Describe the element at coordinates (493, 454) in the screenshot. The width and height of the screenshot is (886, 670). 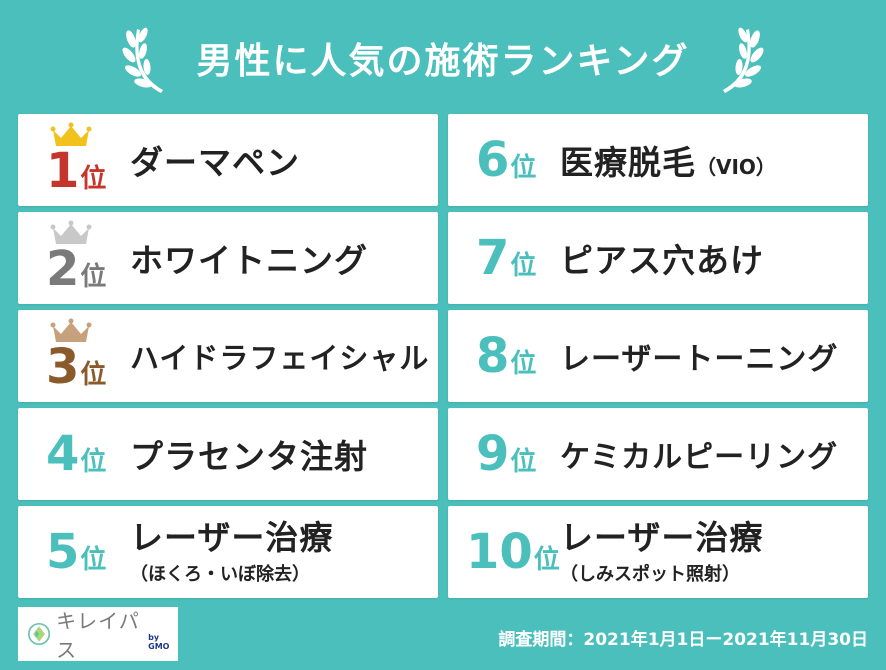
I see `rank-number: 9` at that location.